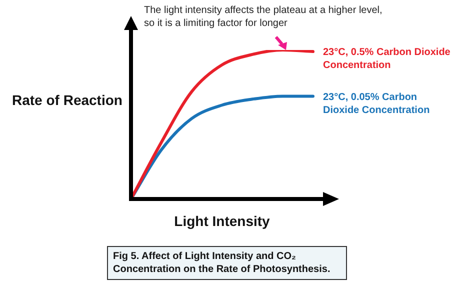 This screenshot has width=452, height=292. I want to click on text: The light intensity affects the plateau at a higher level, so it is a limiting factor for longer, so click(264, 17).